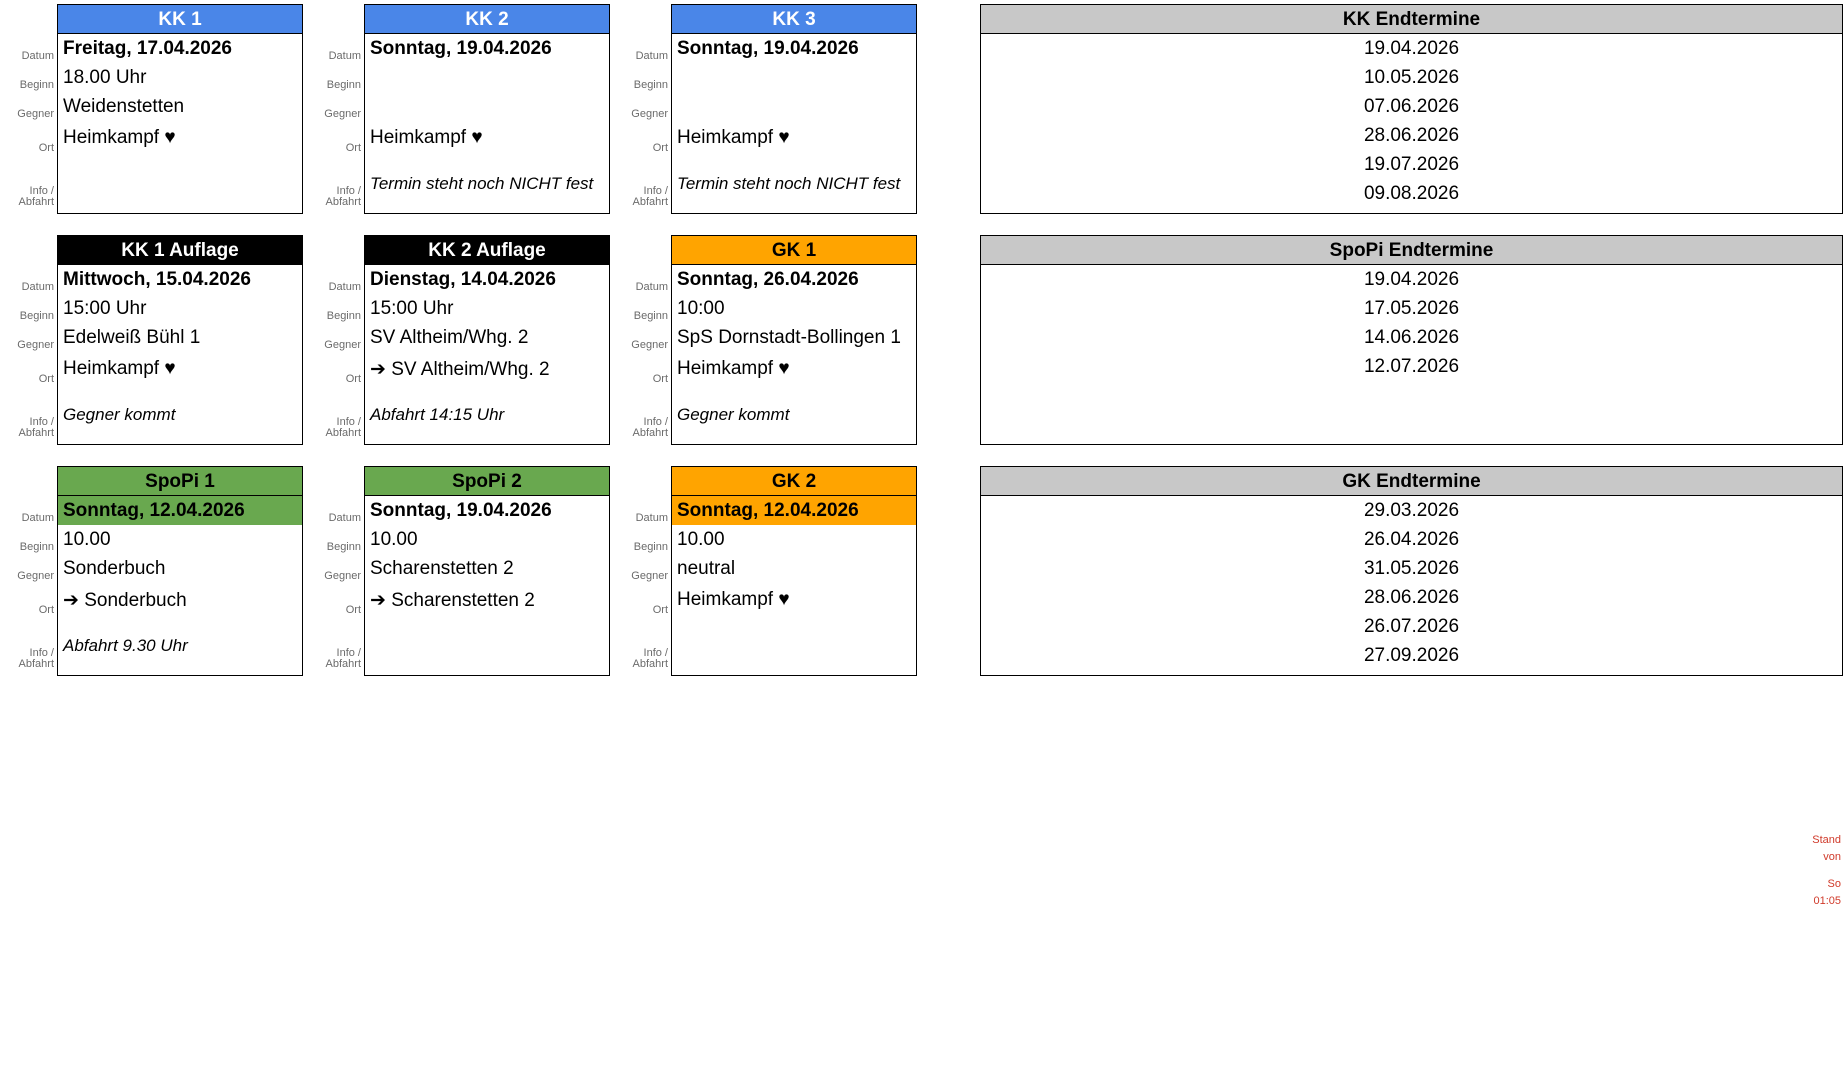 The image size is (1843, 1080). I want to click on card-row-gegner: Gegner SpS Dornstadt-Bollingen 1, so click(773, 337).